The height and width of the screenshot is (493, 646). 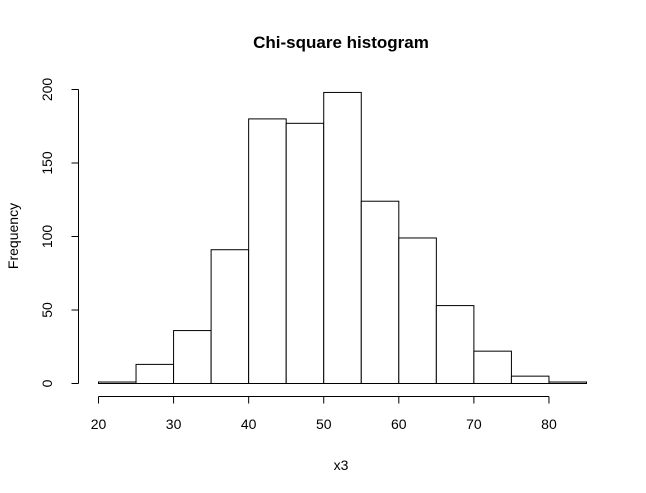 What do you see at coordinates (341, 465) in the screenshot?
I see `x-axis-label: x3` at bounding box center [341, 465].